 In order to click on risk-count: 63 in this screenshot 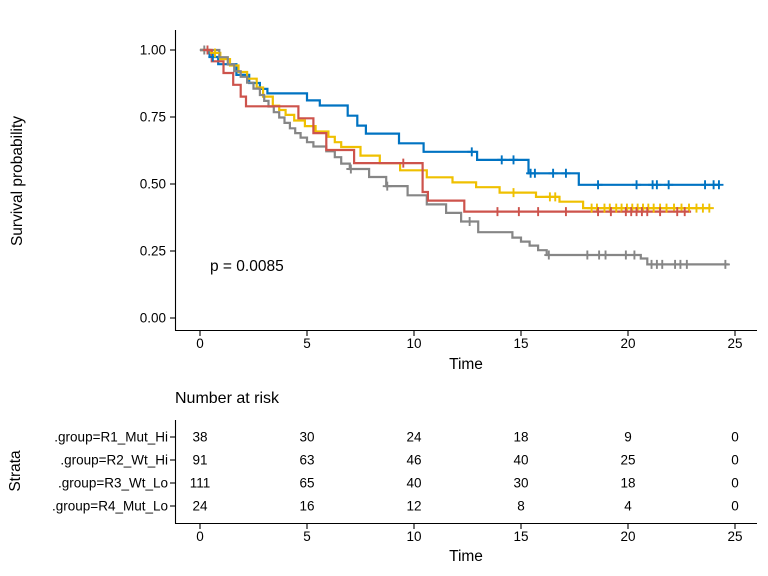, I will do `click(306, 460)`.